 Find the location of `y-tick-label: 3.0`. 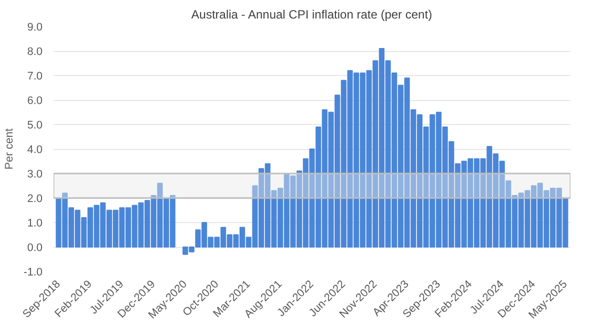

y-tick-label: 3.0 is located at coordinates (35, 174).